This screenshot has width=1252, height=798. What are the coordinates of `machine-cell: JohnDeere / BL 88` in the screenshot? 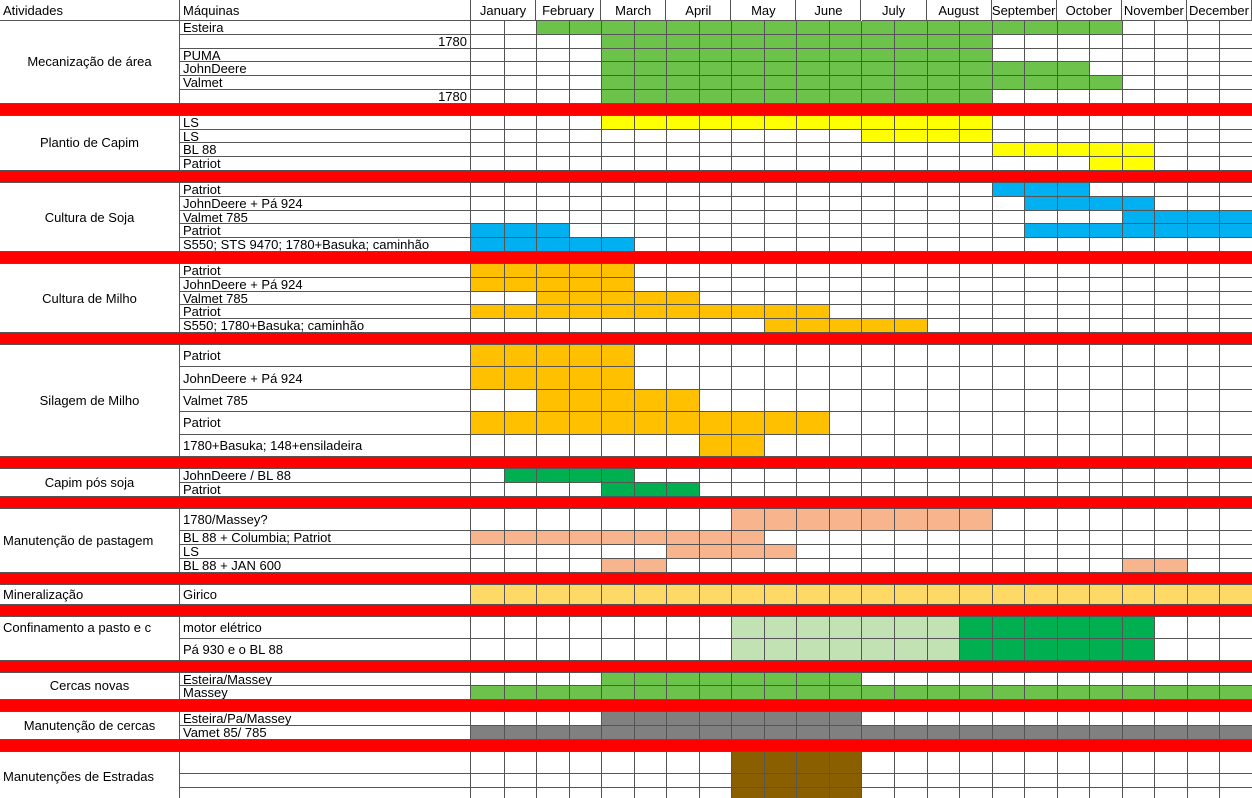 It's located at (325, 476).